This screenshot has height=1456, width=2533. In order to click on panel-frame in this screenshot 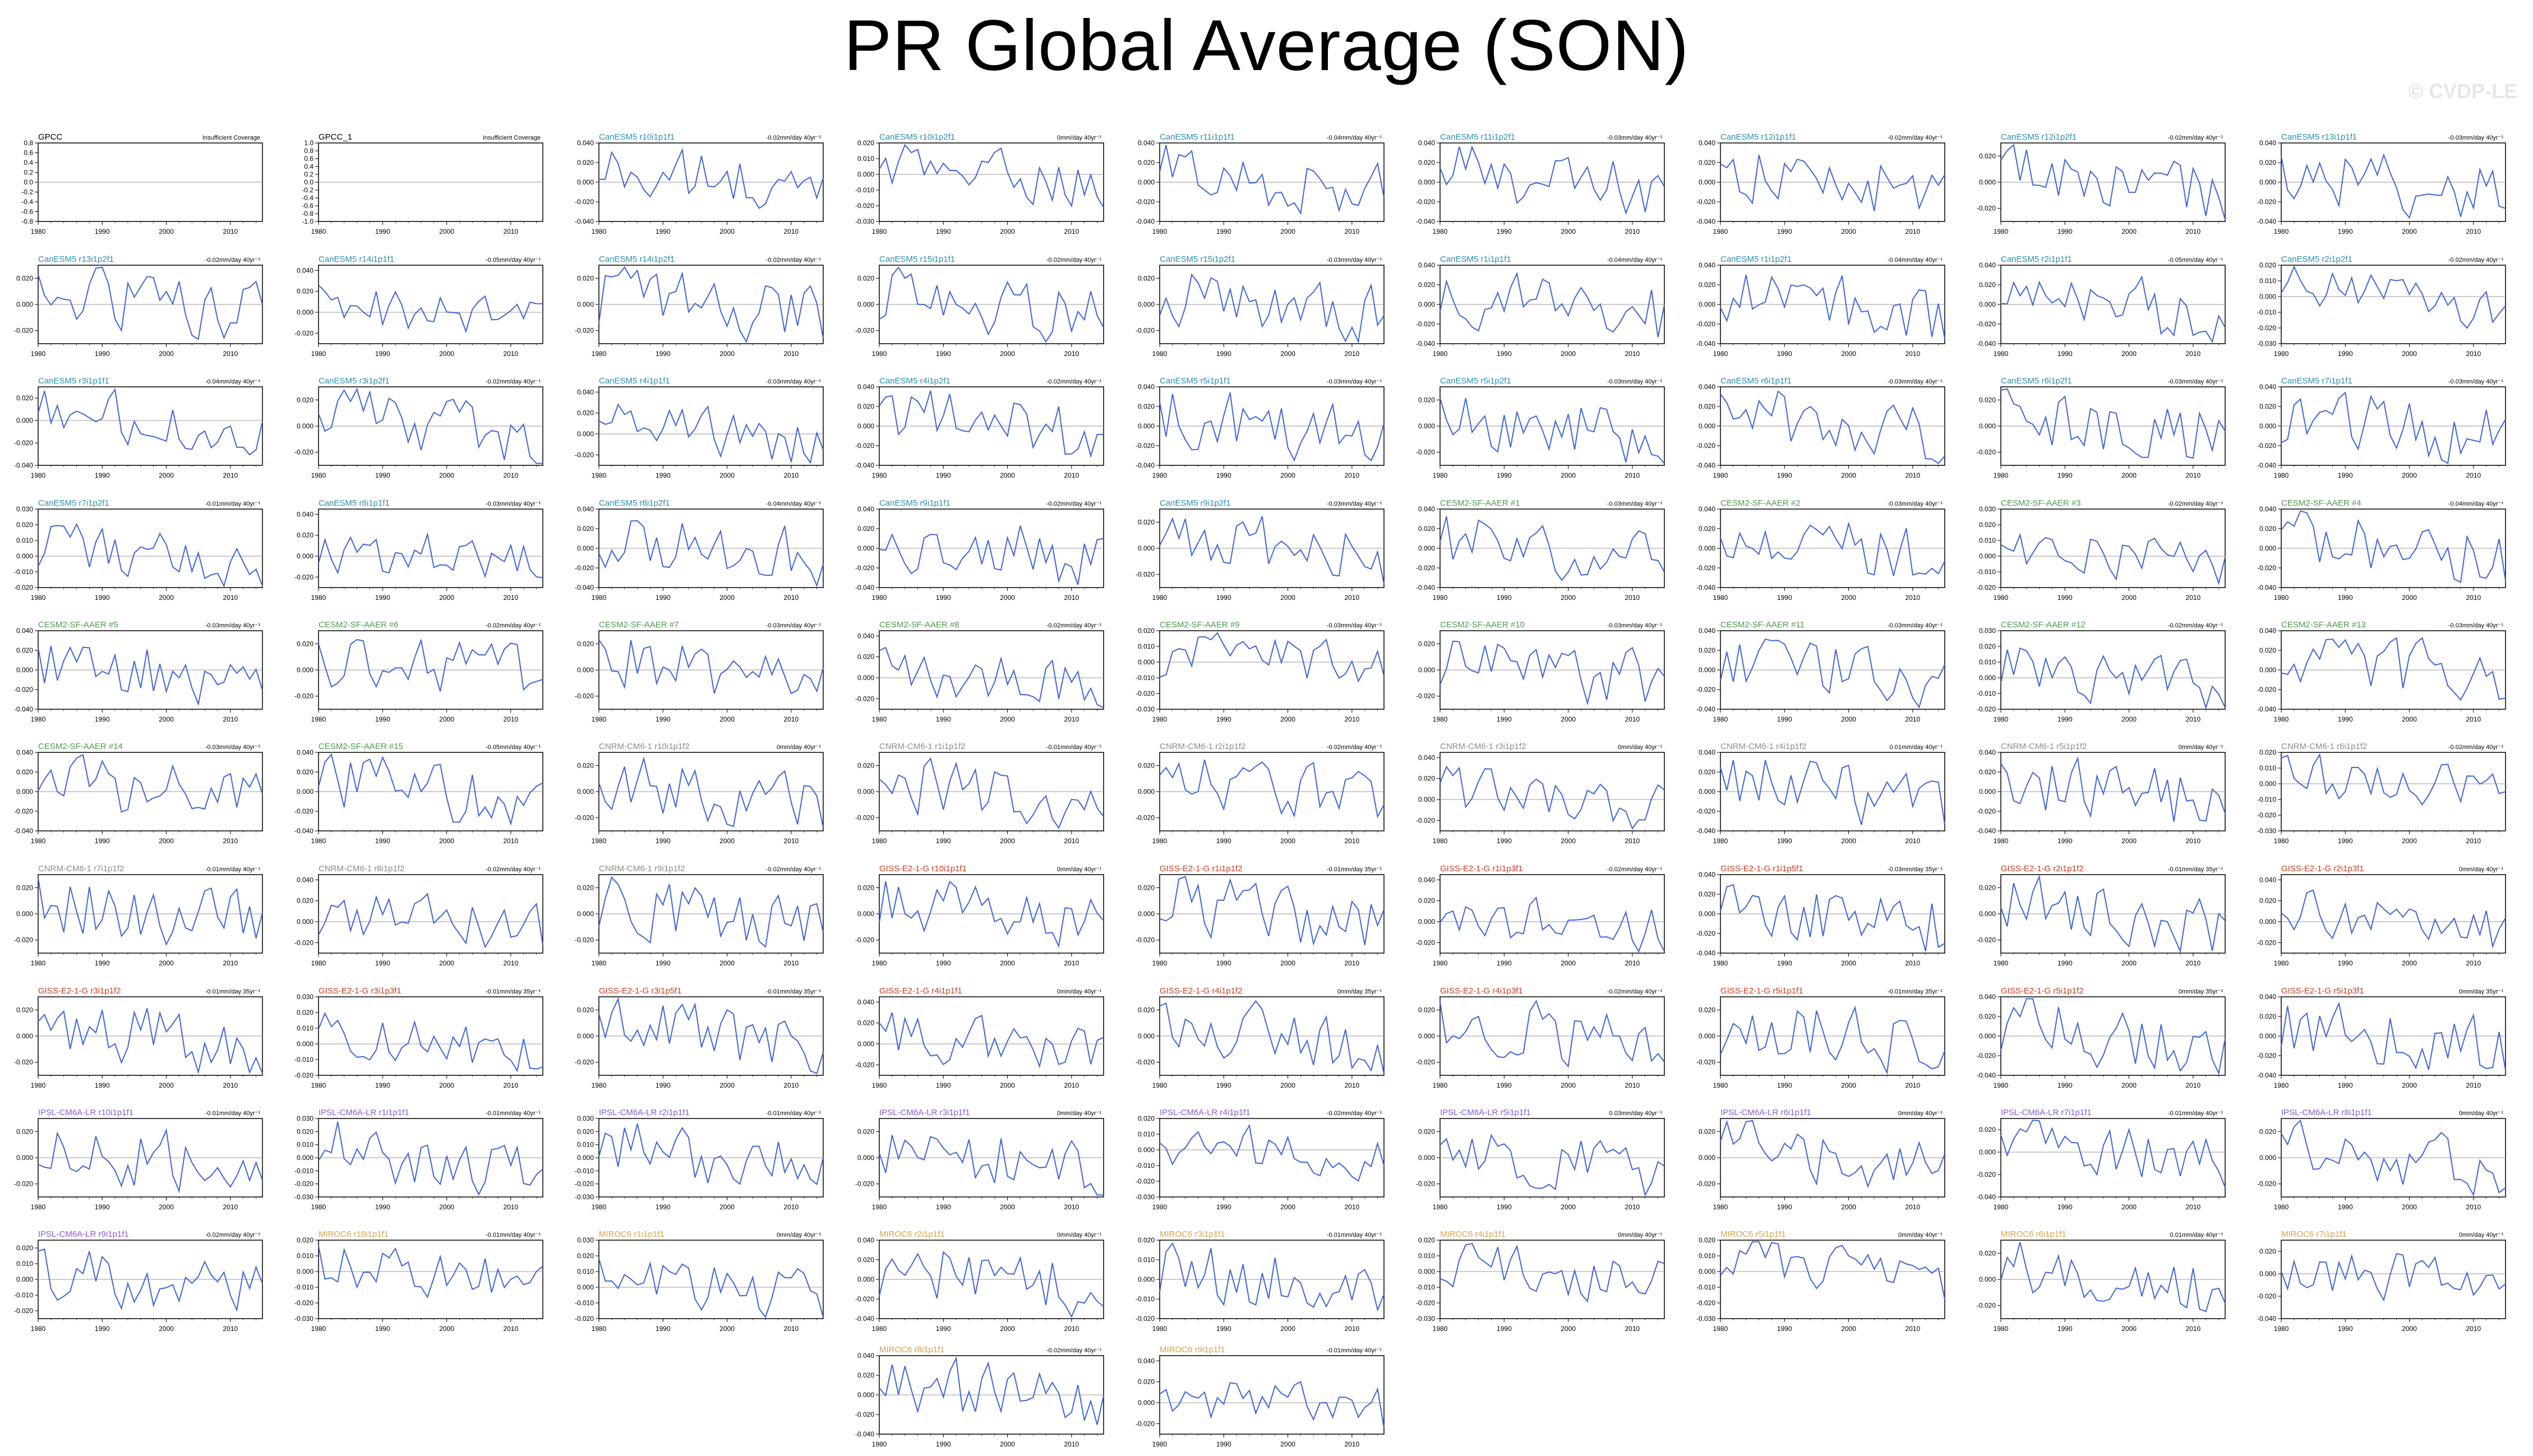, I will do `click(2113, 548)`.